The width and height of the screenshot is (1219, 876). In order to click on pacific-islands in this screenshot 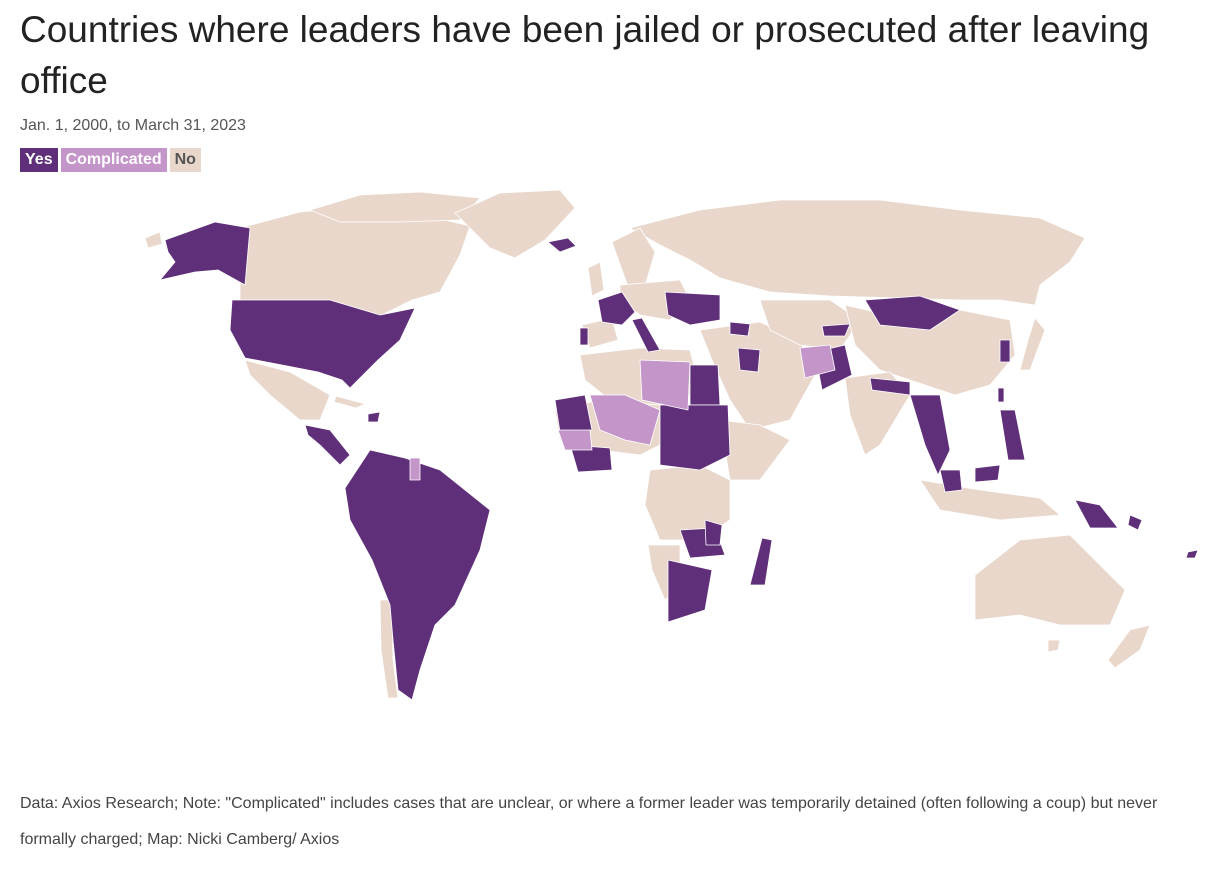, I will do `click(1135, 522)`.